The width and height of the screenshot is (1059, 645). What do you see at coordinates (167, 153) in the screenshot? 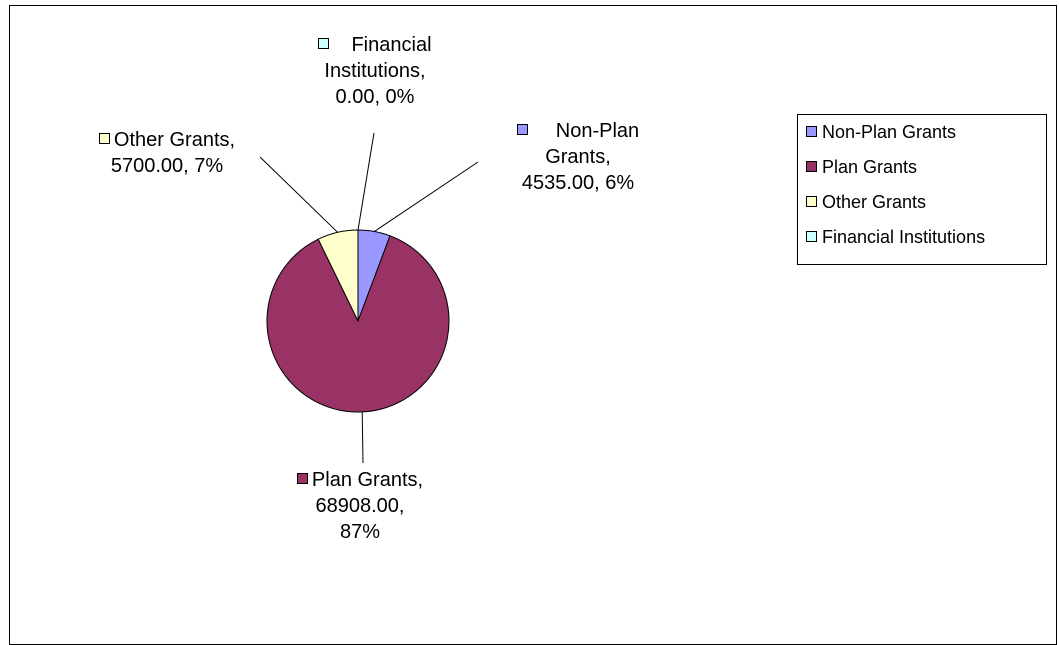
I see `data-label-other-grants: Other Grants, 5700.00, 7%` at bounding box center [167, 153].